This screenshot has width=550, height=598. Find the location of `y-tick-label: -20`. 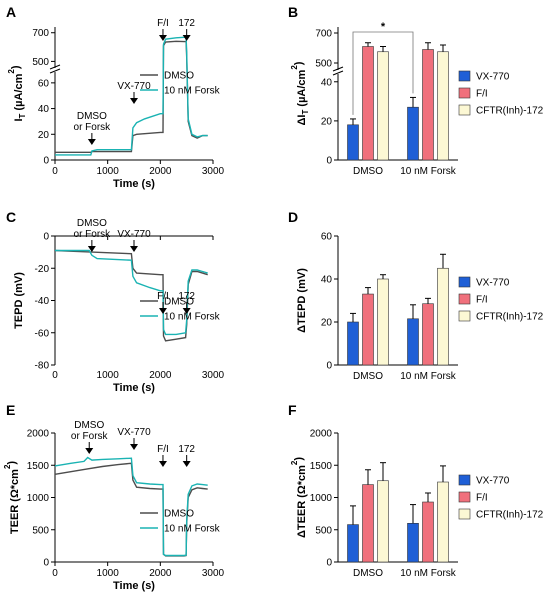

y-tick-label: -20 is located at coordinates (42, 269).